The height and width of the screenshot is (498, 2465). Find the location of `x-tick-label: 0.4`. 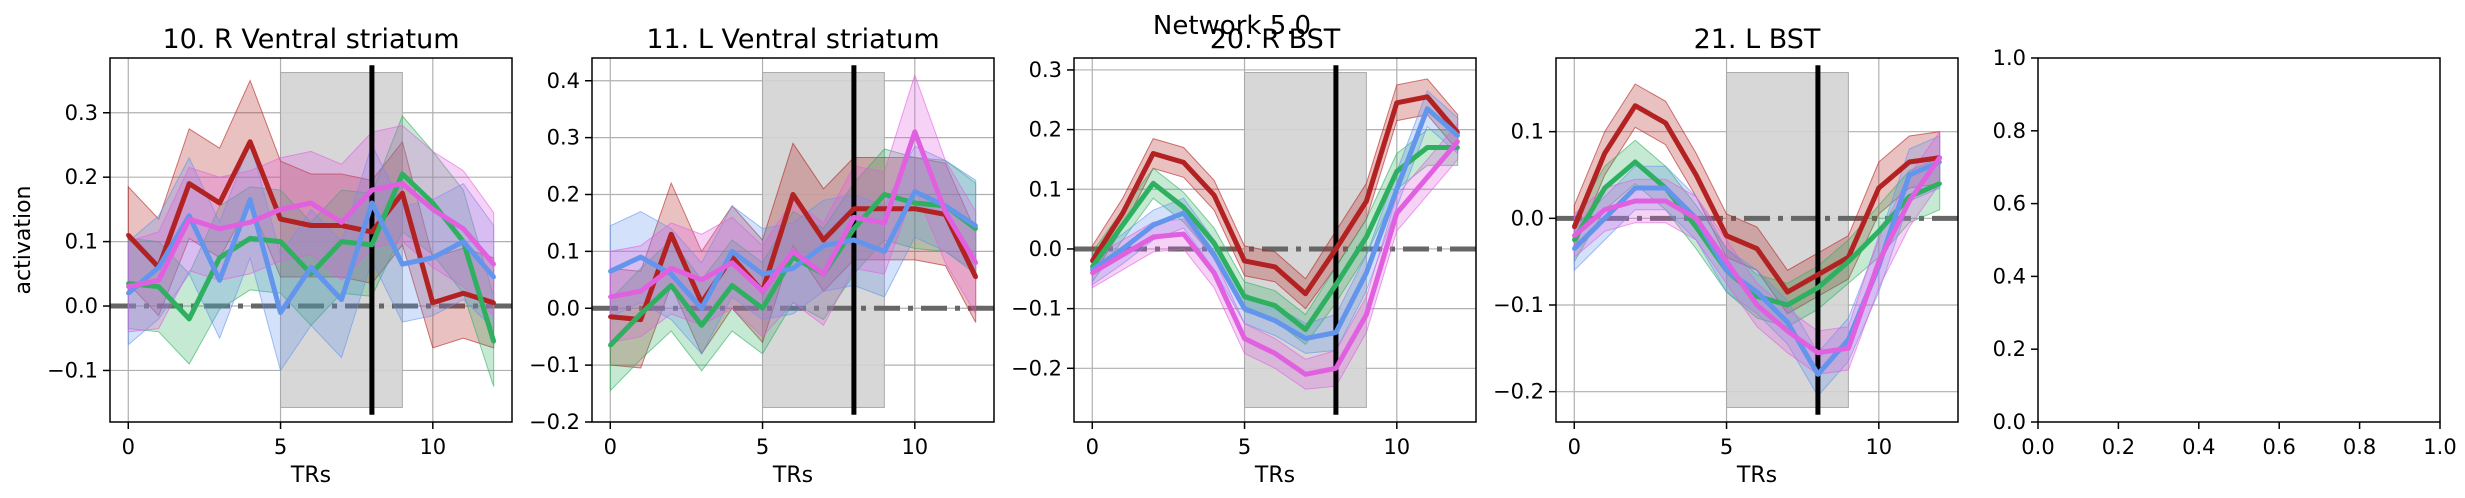

x-tick-label: 0.4 is located at coordinates (2198, 447).